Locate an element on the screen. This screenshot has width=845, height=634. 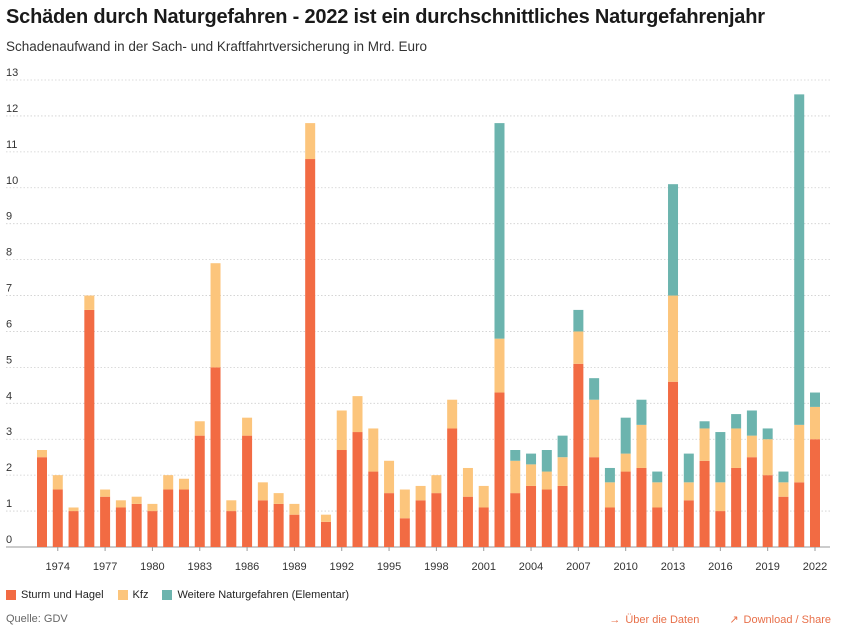
bar-segment-kfz-2018 is located at coordinates (751, 446).